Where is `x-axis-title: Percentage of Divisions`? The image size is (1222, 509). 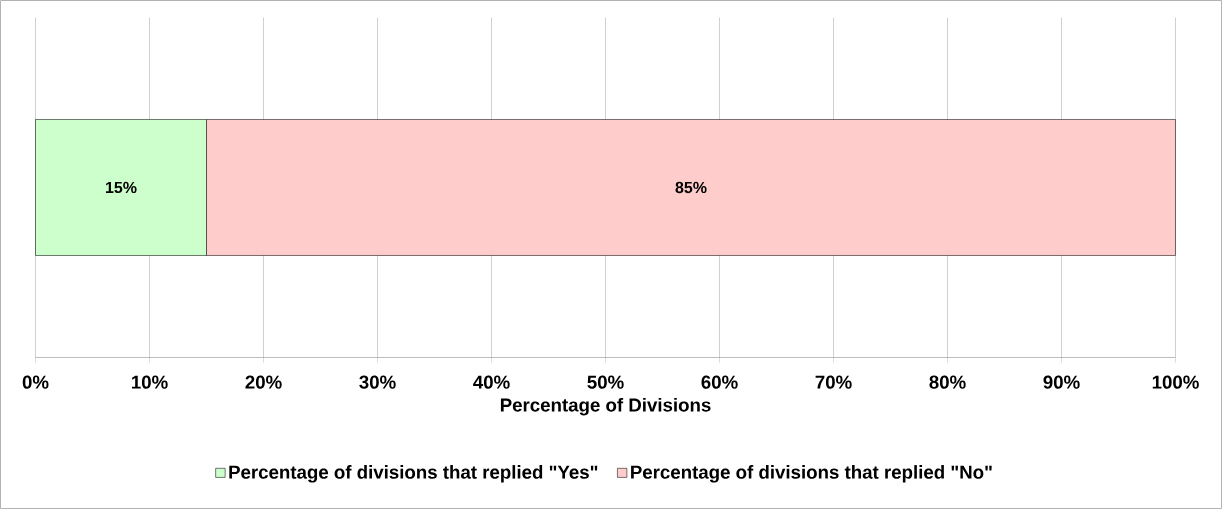
x-axis-title: Percentage of Divisions is located at coordinates (605, 406).